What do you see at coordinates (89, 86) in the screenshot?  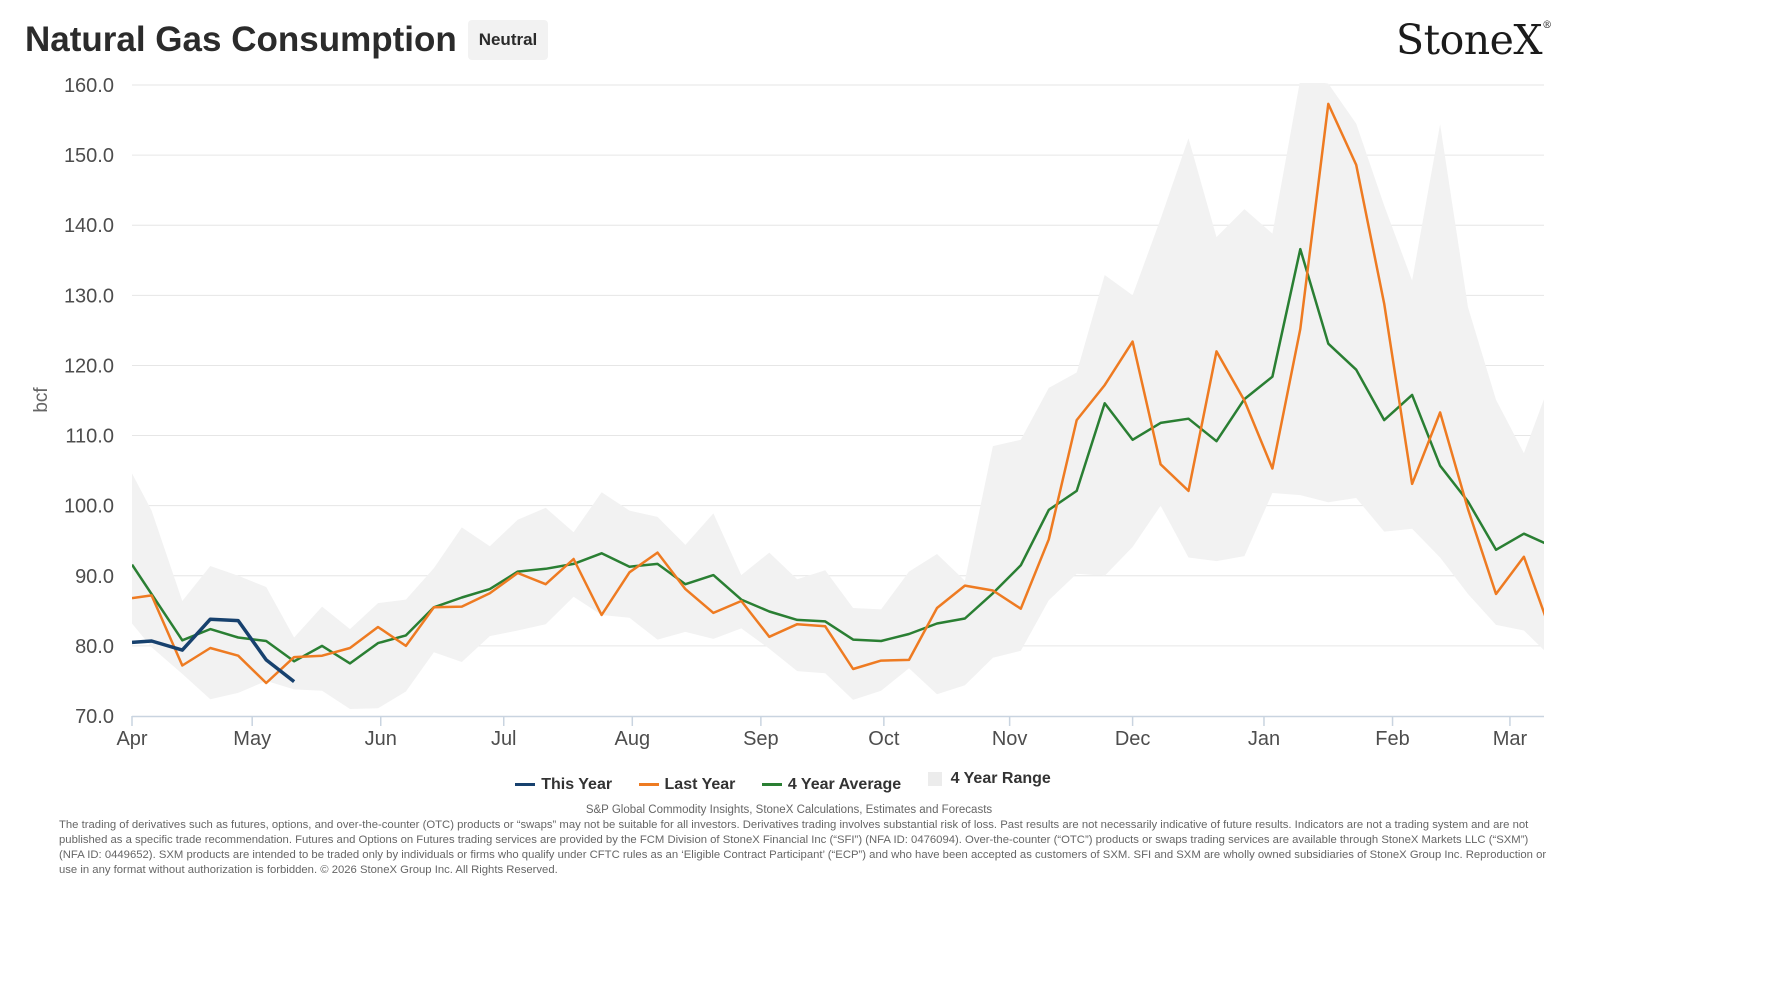 I see `y-tick-label: 160.0` at bounding box center [89, 86].